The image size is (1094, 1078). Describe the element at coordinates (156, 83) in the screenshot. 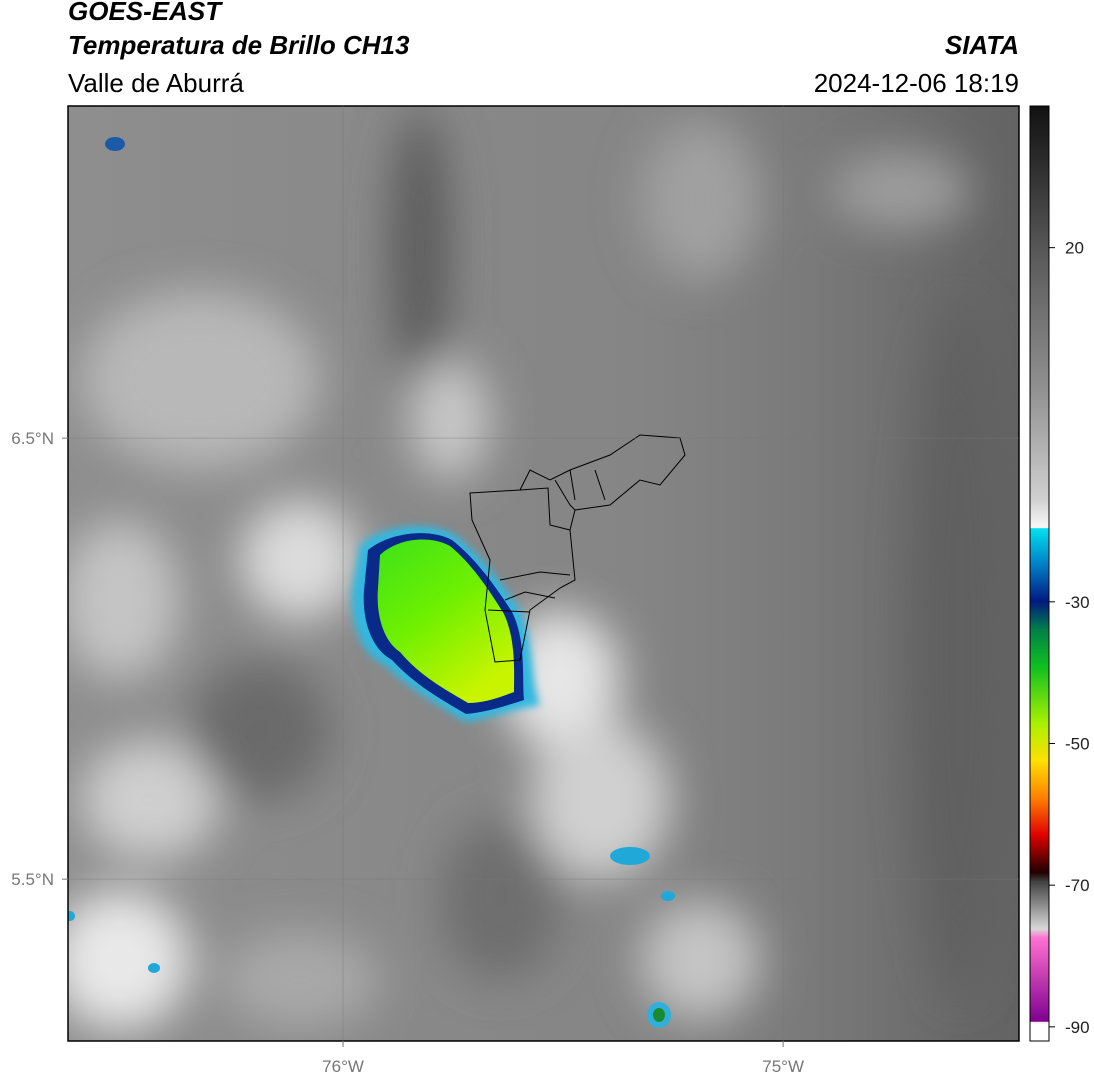

I see `title-line3: Valle de Aburrá` at that location.